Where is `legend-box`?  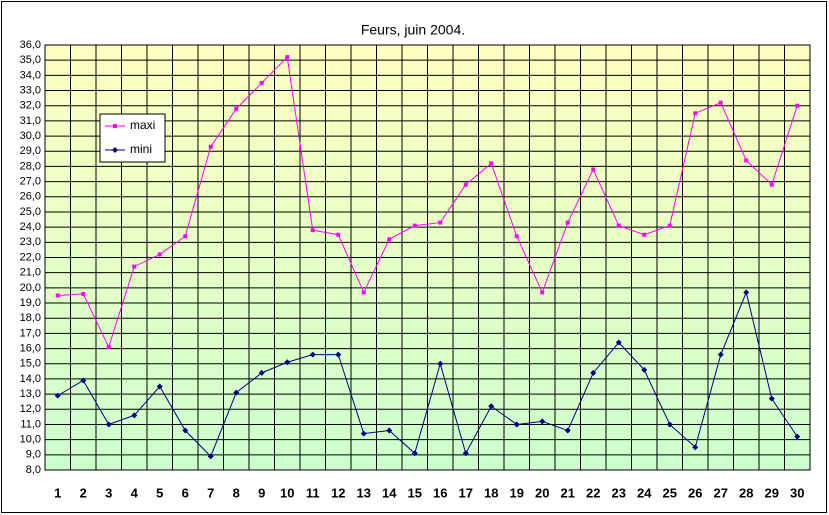
legend-box is located at coordinates (132, 138).